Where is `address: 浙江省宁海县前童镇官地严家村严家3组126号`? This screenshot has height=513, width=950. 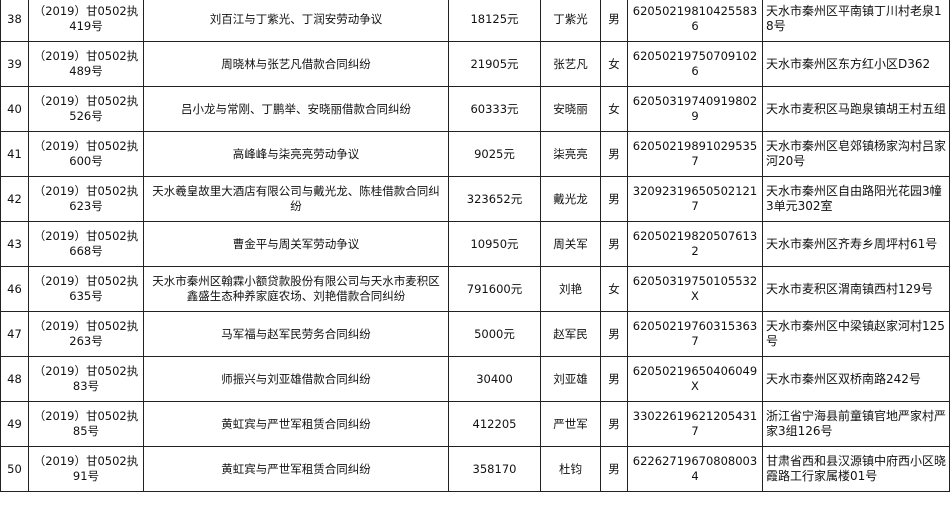
address: 浙江省宁海县前童镇官地严家村严家3组126号 is located at coordinates (856, 424).